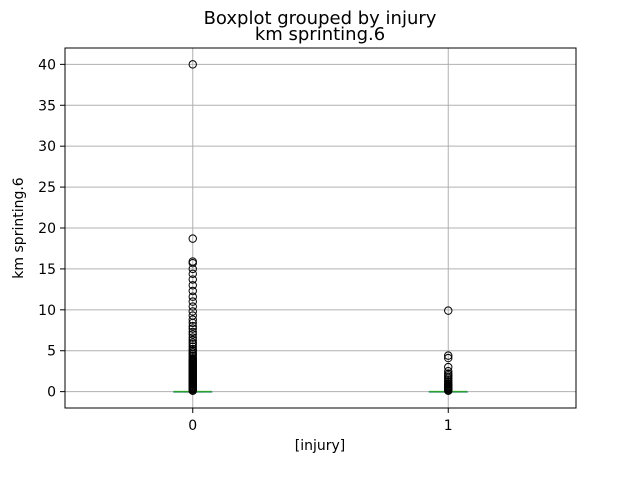  Describe the element at coordinates (47, 65) in the screenshot. I see `y-tick-label: 40` at that location.